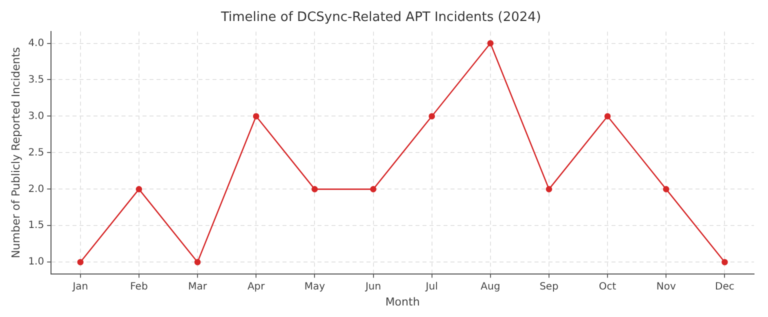  I want to click on x-tick-label: Jan, so click(80, 286).